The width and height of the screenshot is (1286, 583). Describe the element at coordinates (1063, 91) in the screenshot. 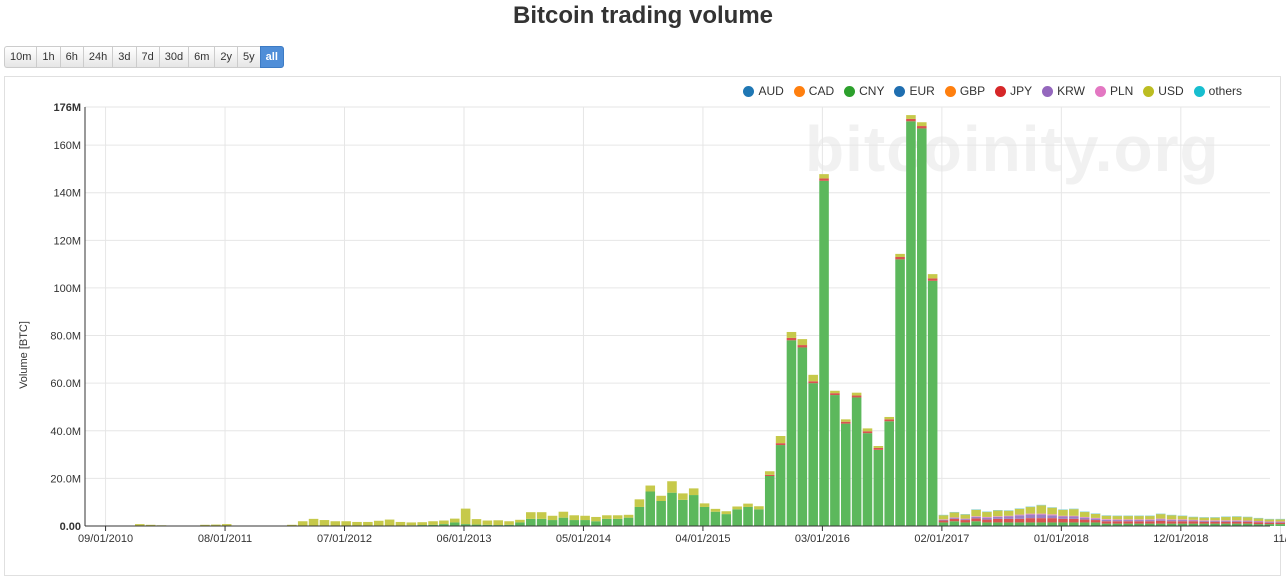

I see `legend-item-krw: KRW` at that location.